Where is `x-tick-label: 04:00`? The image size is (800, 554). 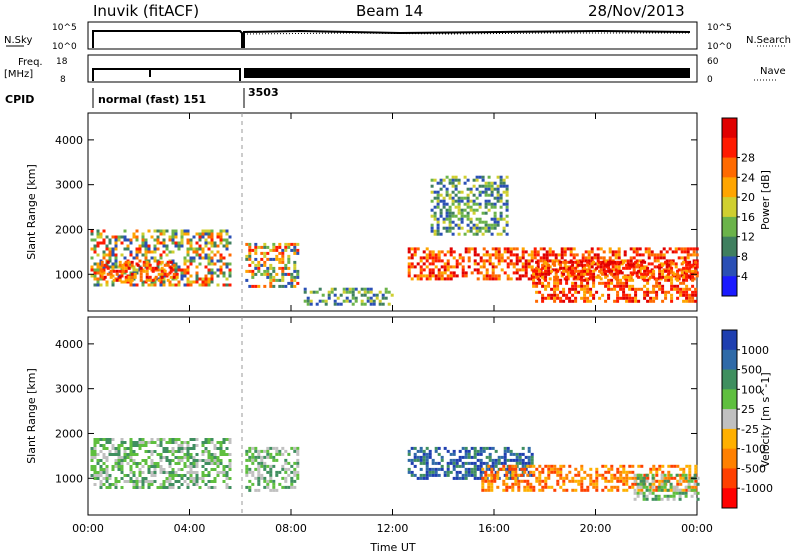 x-tick-label: 04:00 is located at coordinates (190, 528).